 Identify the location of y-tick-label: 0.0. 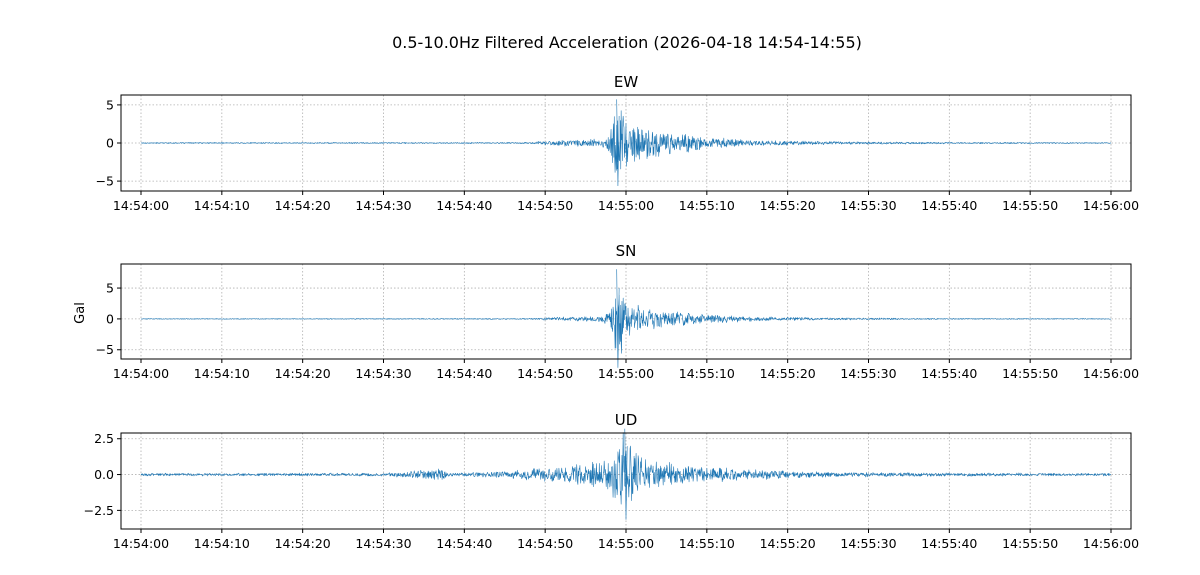
(104, 474).